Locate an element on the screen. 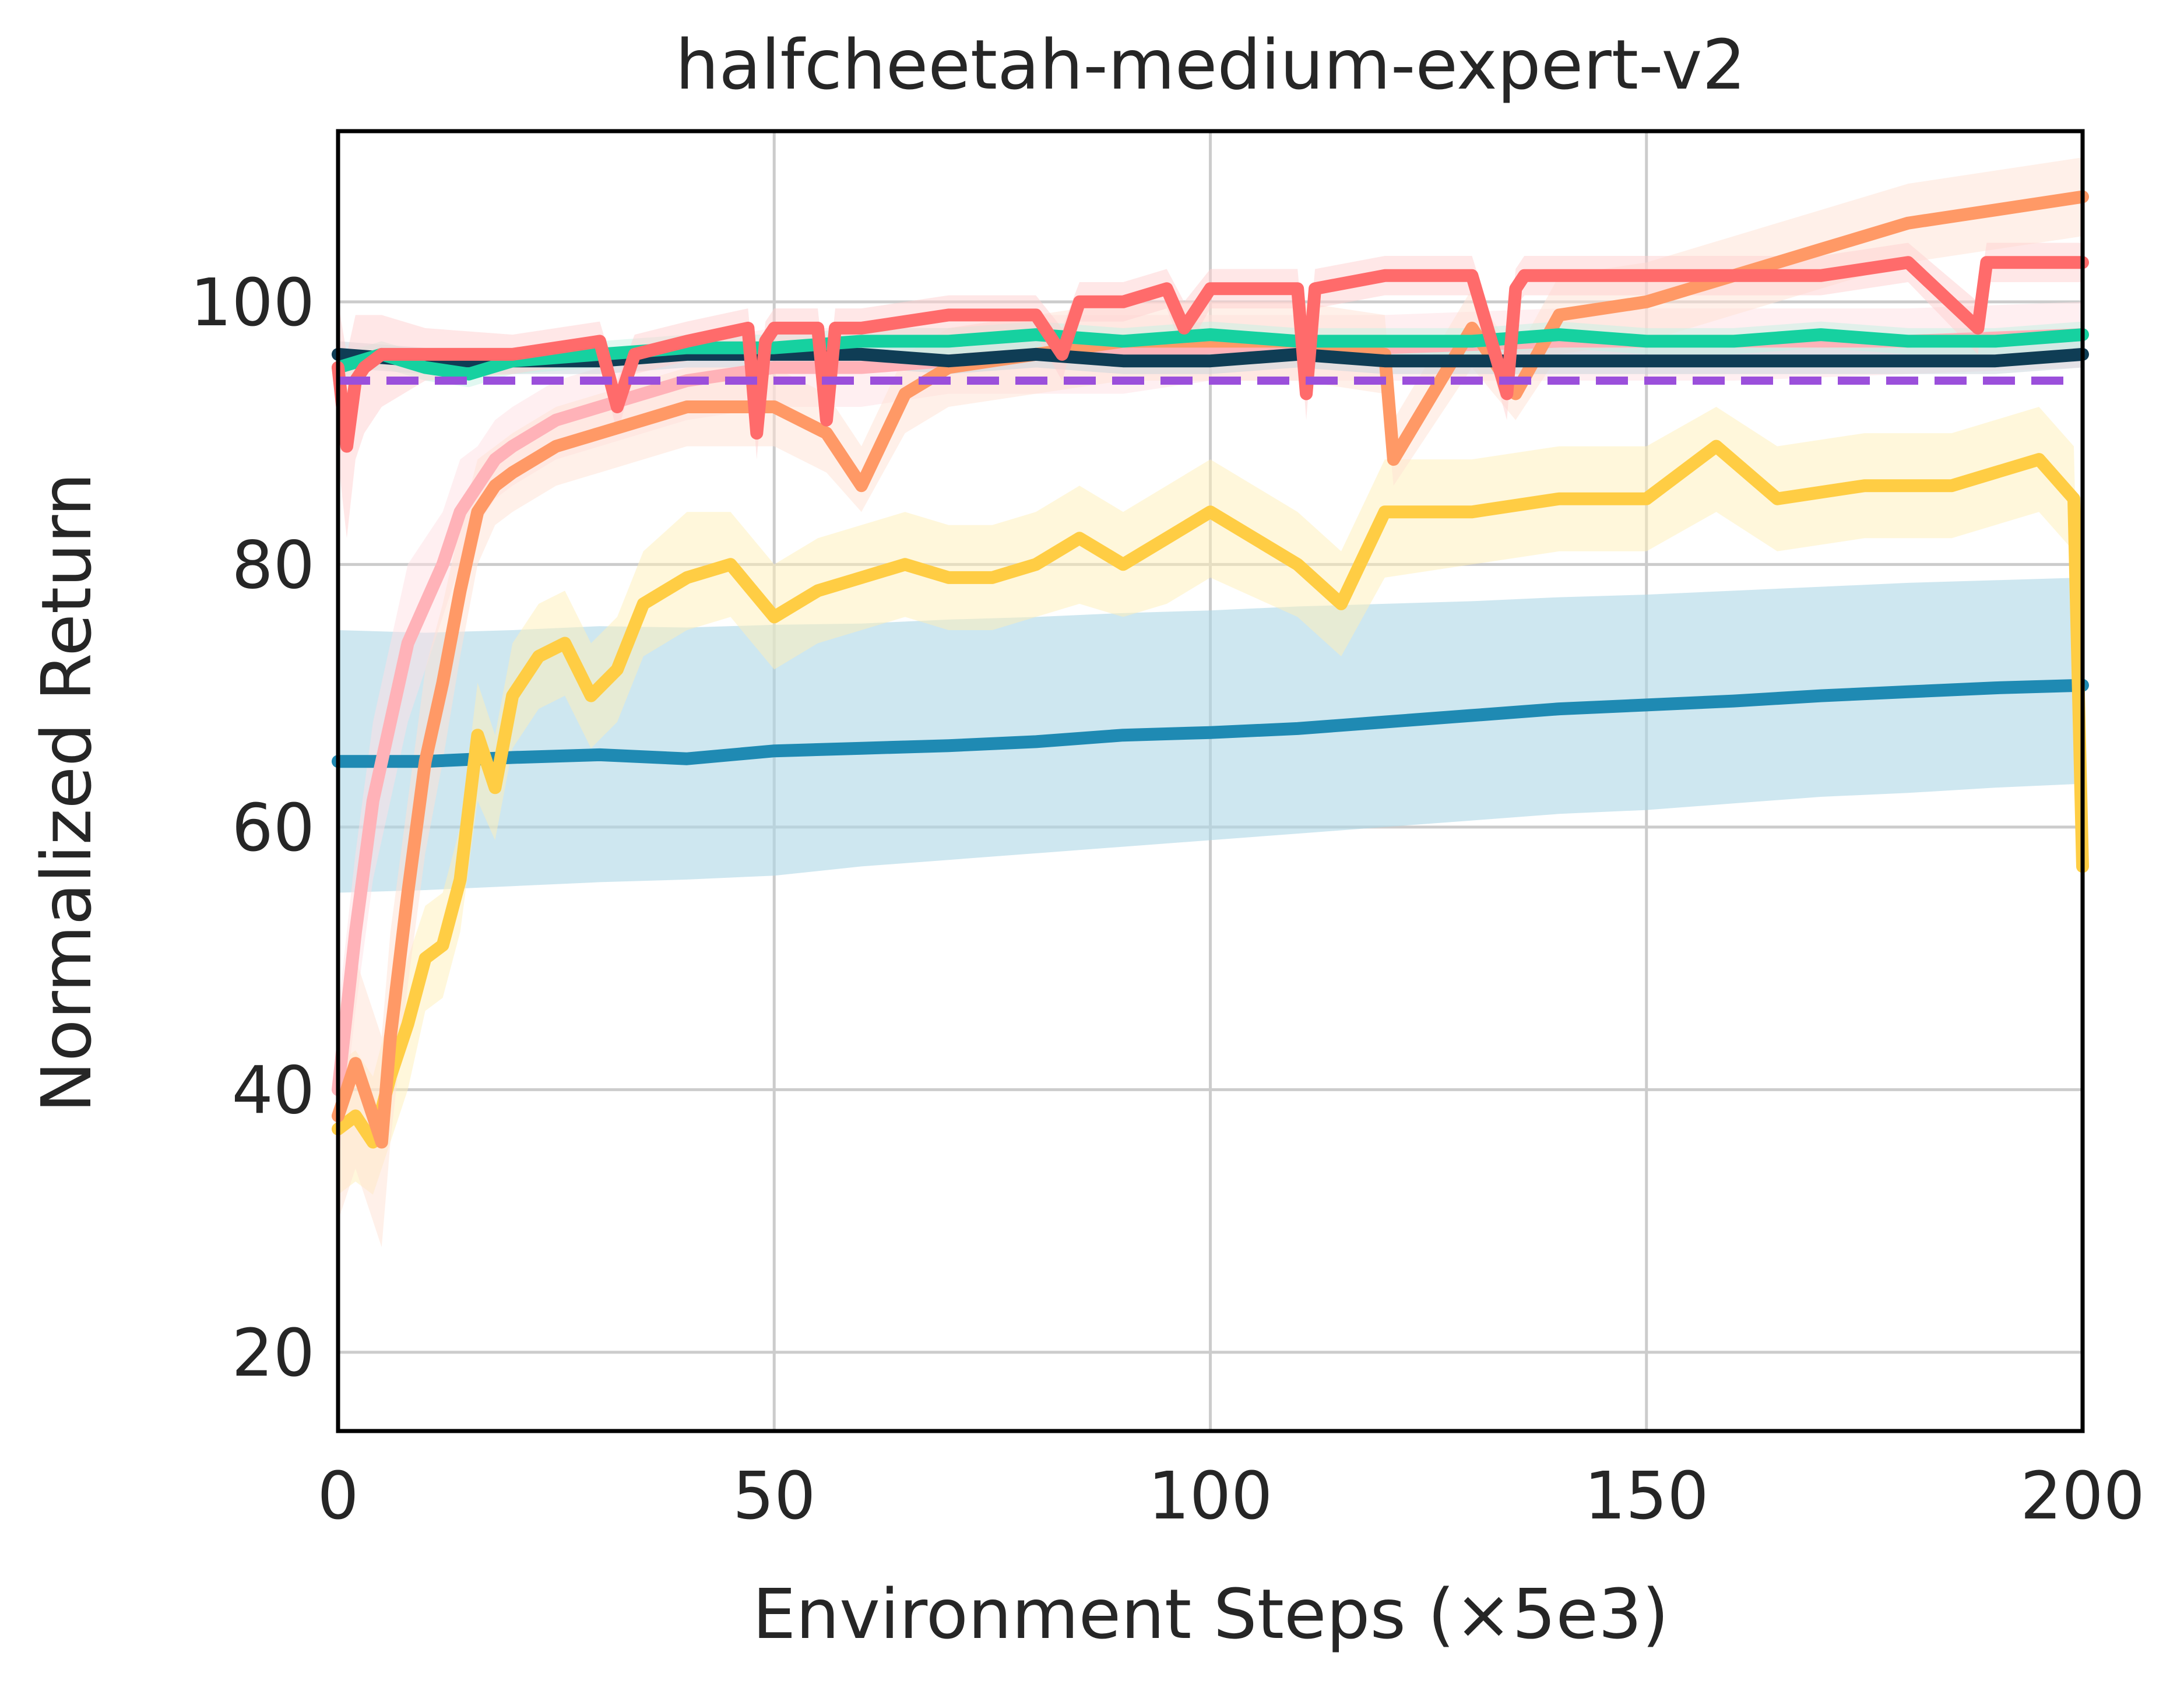  chart-title: halfcheetah-medium-expert-v2 is located at coordinates (1211, 64).